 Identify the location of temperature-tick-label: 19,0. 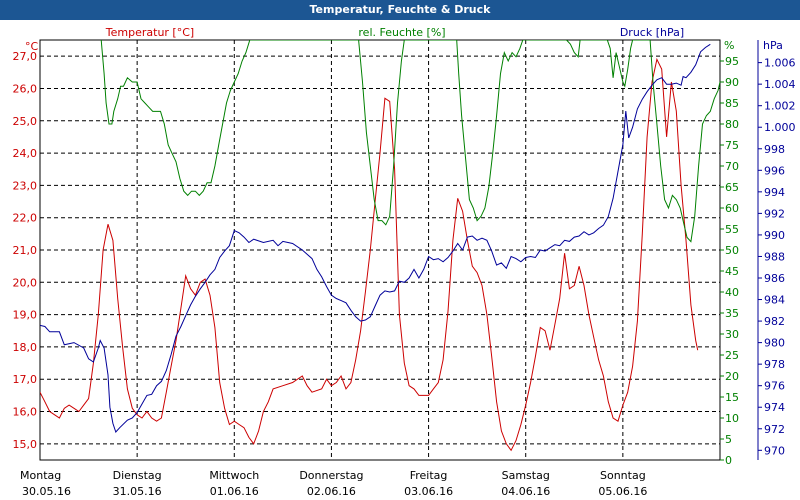
(25, 315).